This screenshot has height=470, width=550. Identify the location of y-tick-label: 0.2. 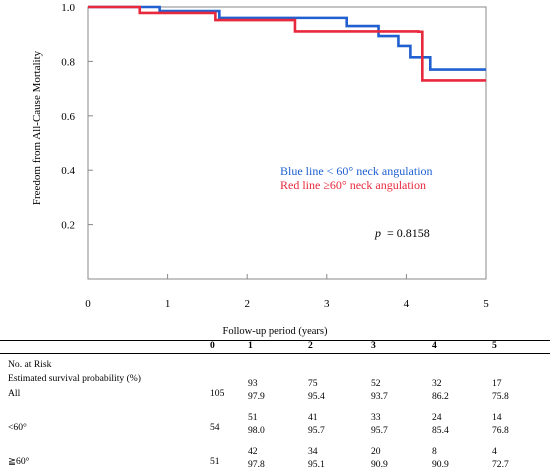
(68, 226).